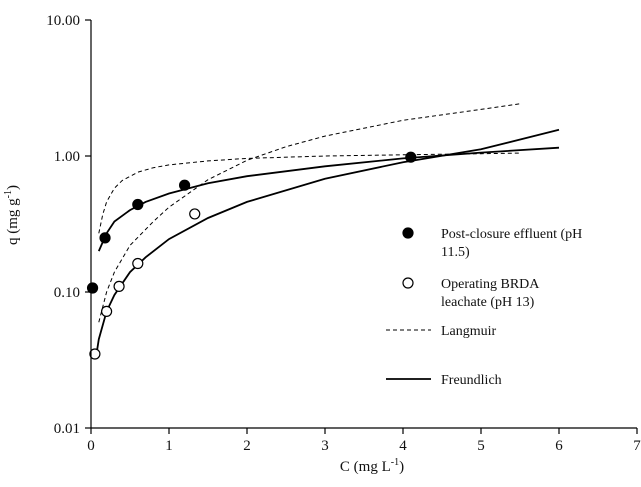 The height and width of the screenshot is (487, 641). What do you see at coordinates (403, 446) in the screenshot?
I see `x-tick-label: 4` at bounding box center [403, 446].